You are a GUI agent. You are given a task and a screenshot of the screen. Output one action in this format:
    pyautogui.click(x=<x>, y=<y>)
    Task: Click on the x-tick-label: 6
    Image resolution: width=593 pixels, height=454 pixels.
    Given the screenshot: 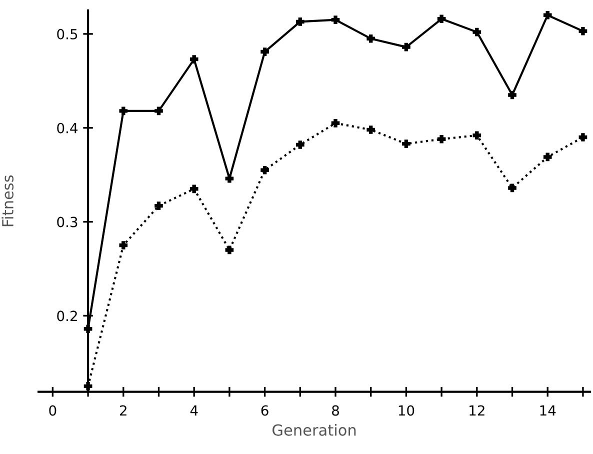 What is the action you would take?
    pyautogui.click(x=264, y=410)
    